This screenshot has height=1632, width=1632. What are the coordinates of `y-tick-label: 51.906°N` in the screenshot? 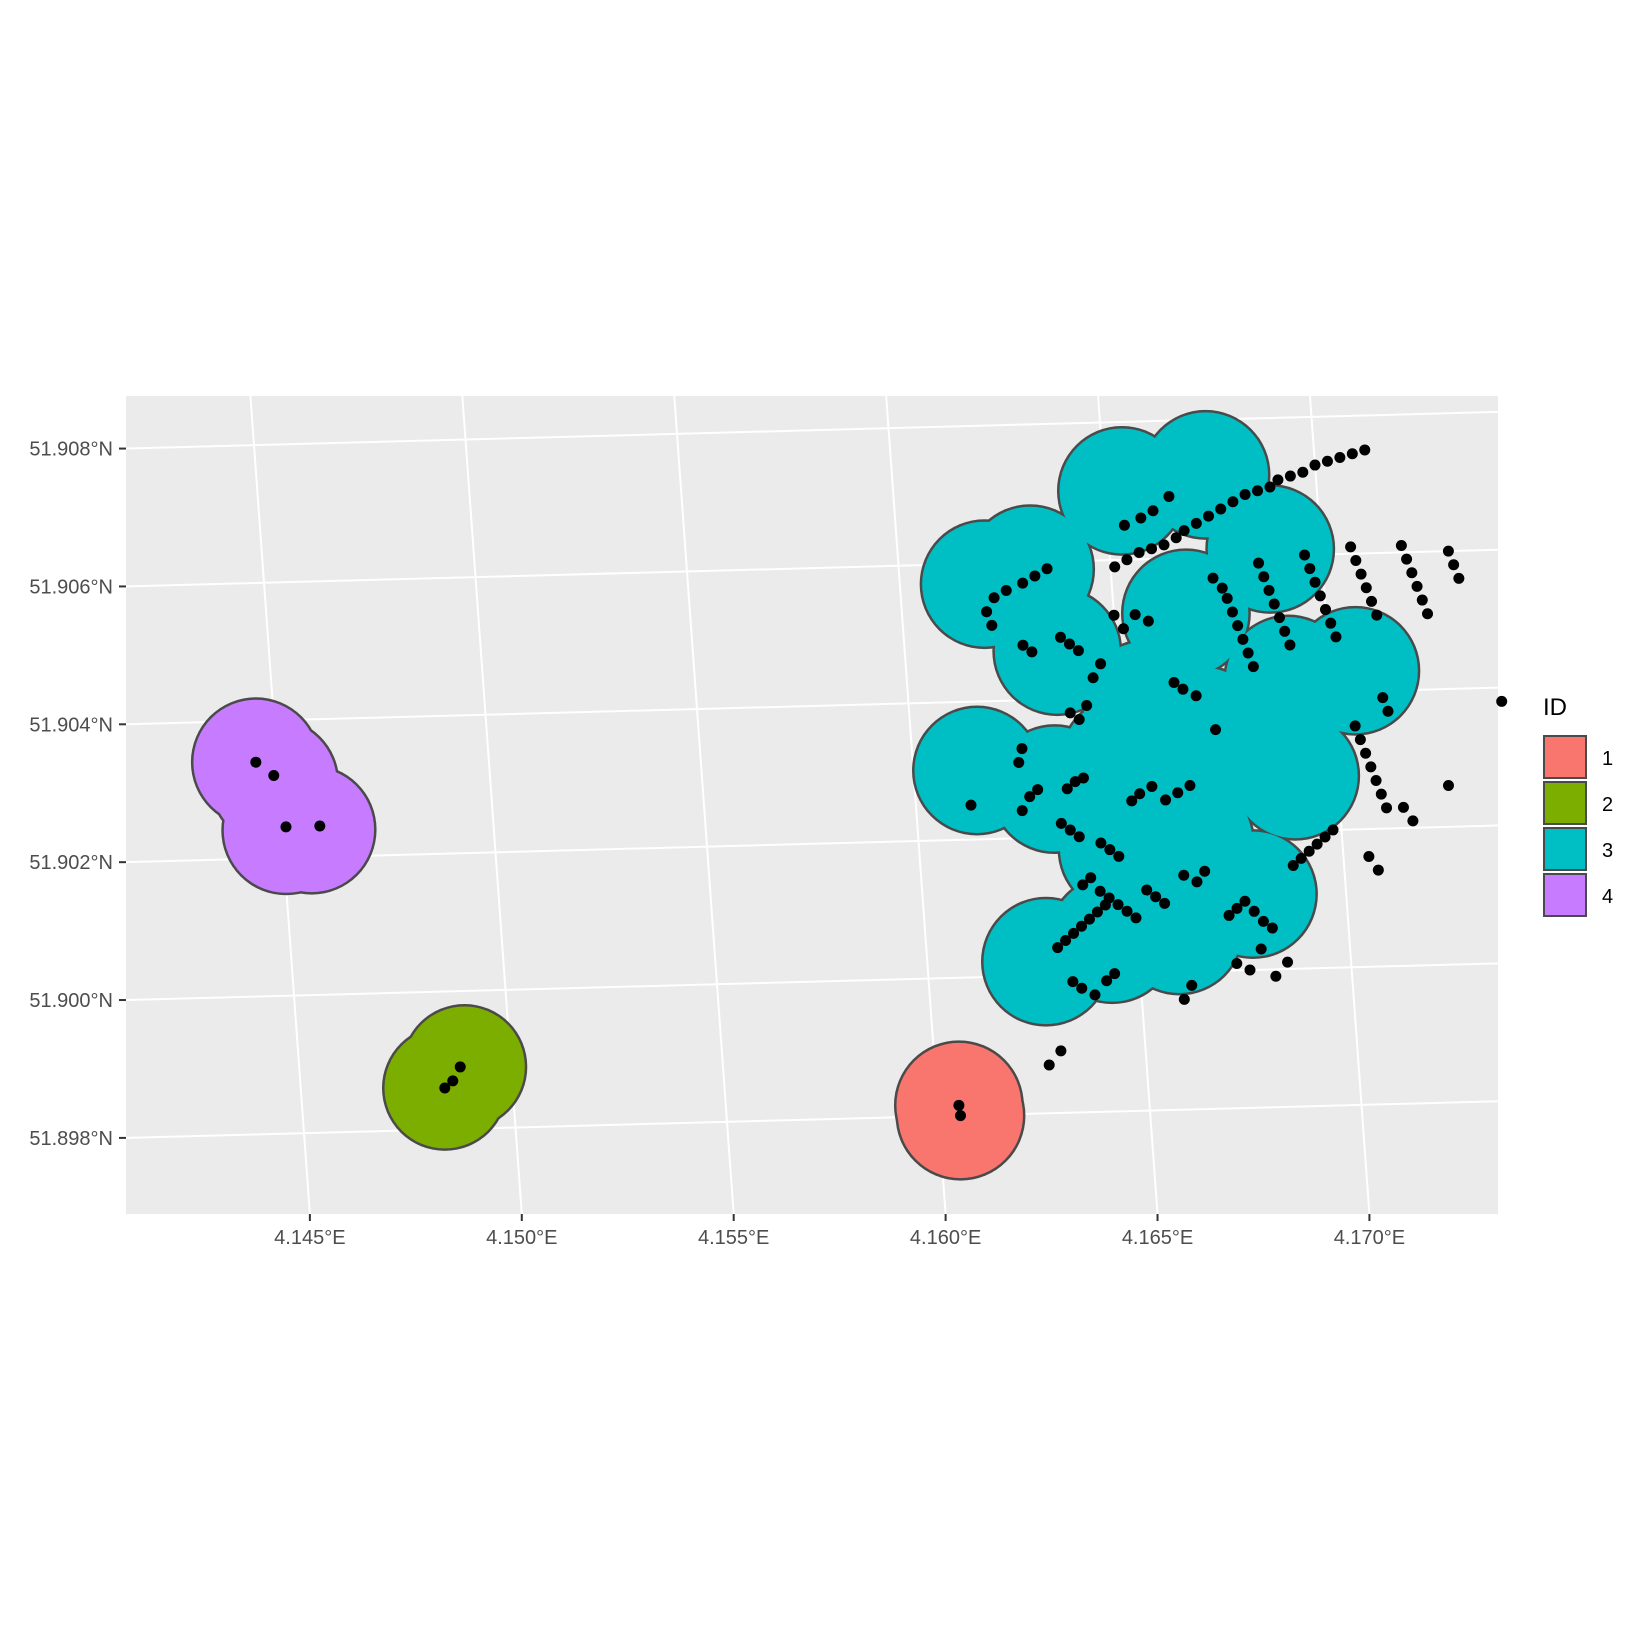 It's located at (71, 587).